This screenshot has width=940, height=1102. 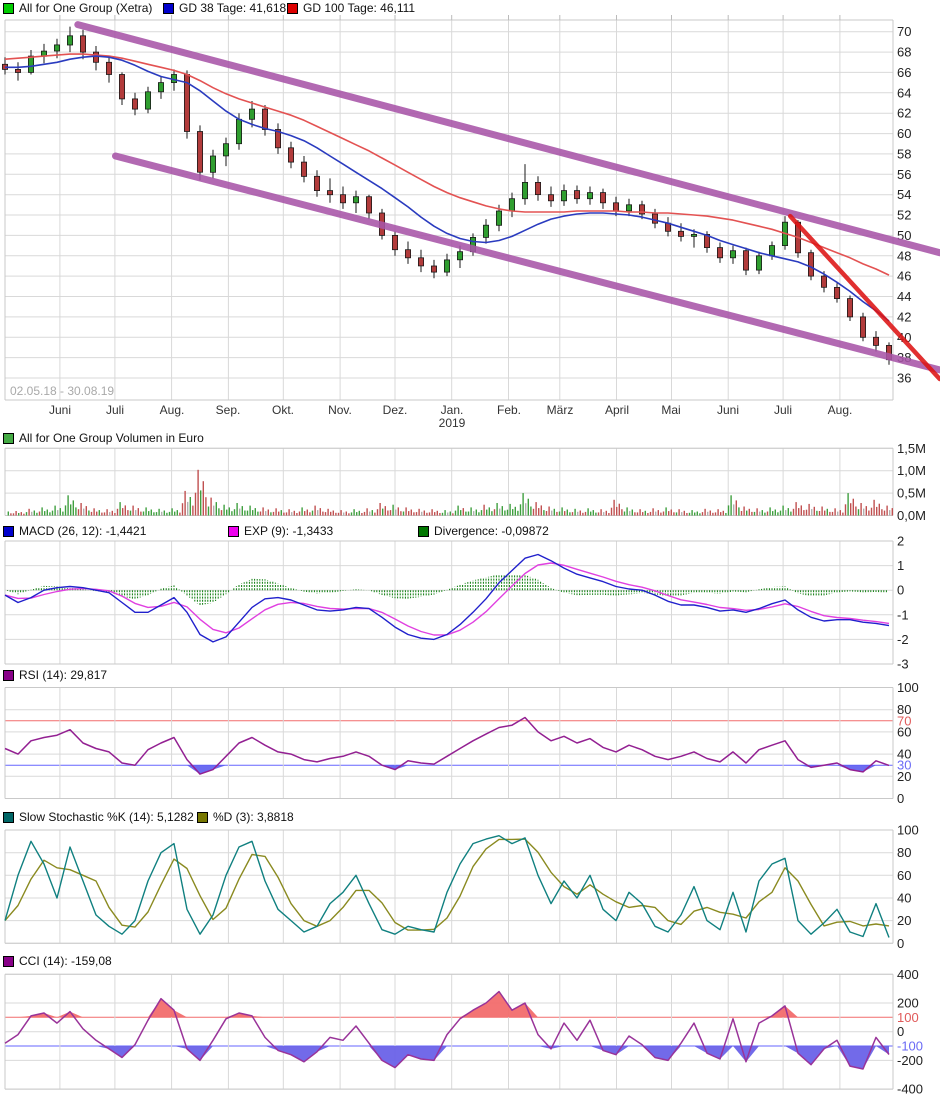 I want to click on svg-text: 54, so click(x=904, y=194).